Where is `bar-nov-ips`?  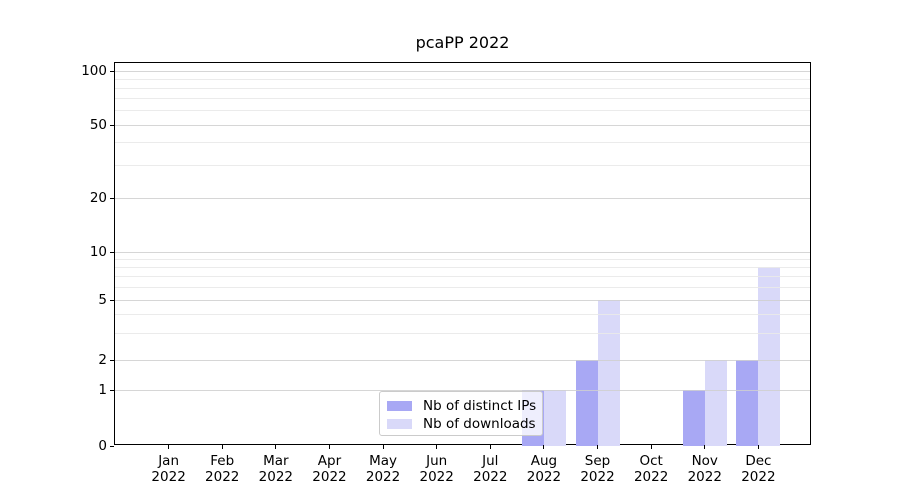 bar-nov-ips is located at coordinates (693, 418).